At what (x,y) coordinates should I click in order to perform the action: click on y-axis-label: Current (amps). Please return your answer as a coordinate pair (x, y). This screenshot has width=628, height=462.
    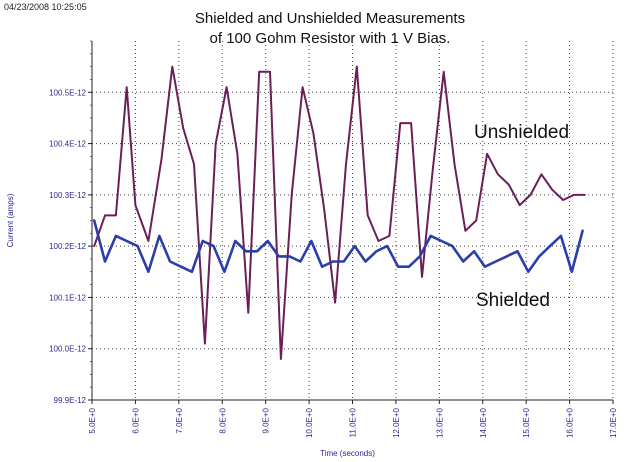
    Looking at the image, I should click on (10, 220).